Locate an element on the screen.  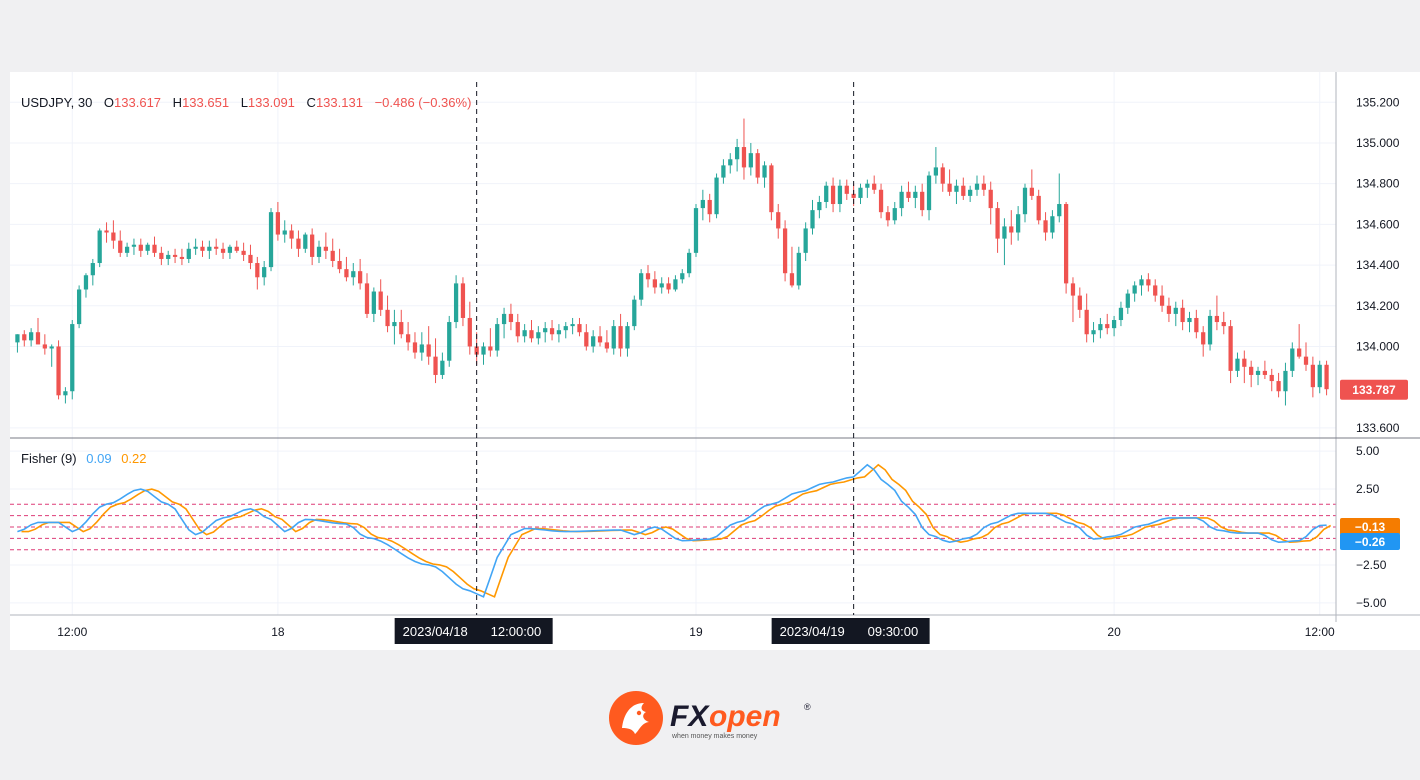
crosshair-date-2: 2023/04/19 is located at coordinates (812, 631).